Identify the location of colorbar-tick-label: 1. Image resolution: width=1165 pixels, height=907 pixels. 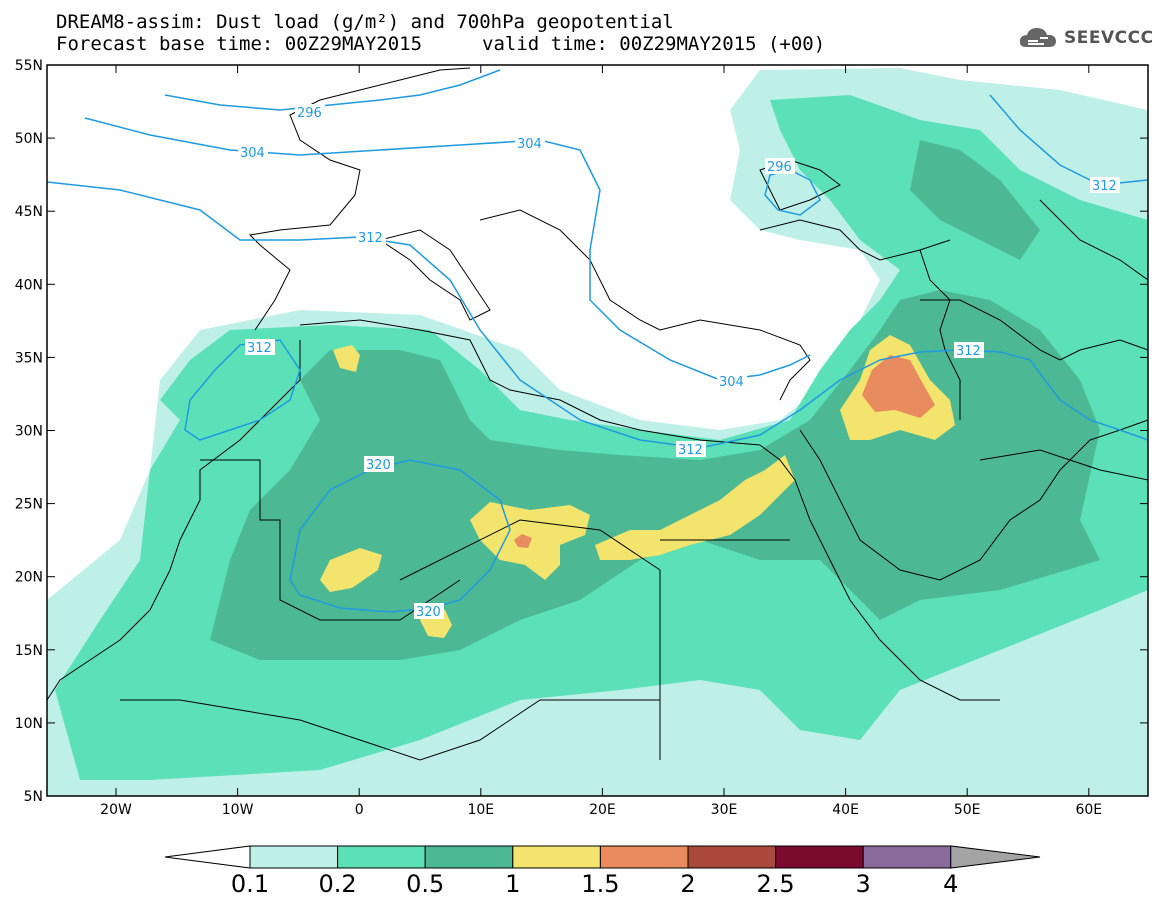
(513, 884).